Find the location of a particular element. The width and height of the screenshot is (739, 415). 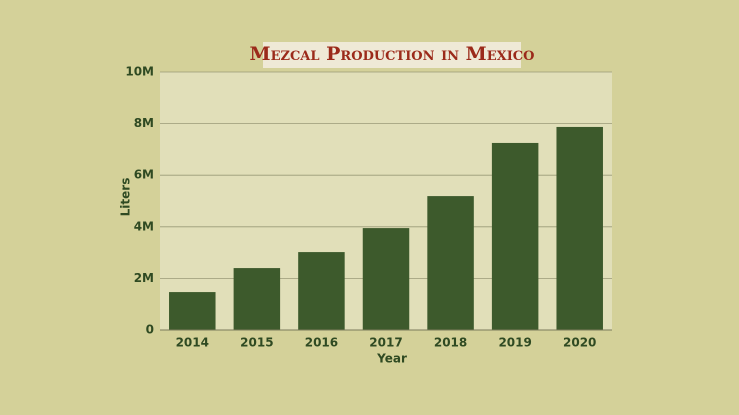

x-tick-label: 2017 is located at coordinates (385, 343).